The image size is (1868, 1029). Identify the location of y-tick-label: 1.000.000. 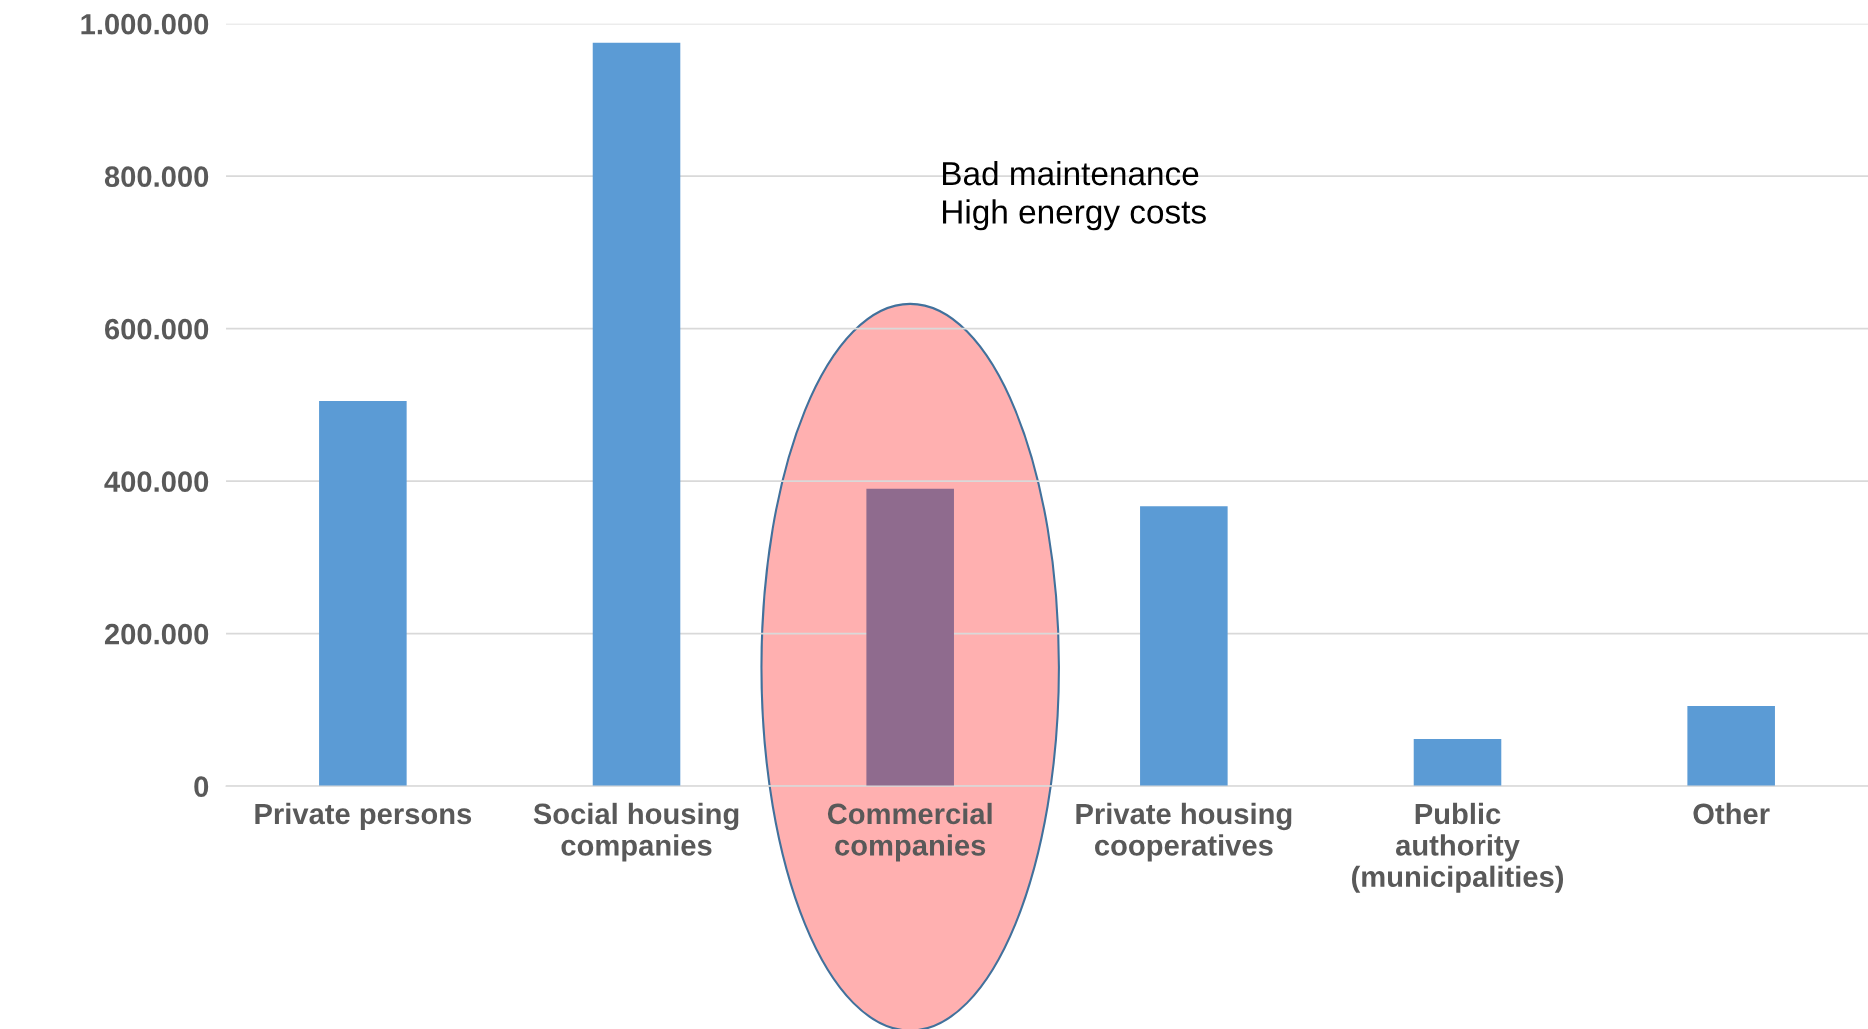
(145, 24).